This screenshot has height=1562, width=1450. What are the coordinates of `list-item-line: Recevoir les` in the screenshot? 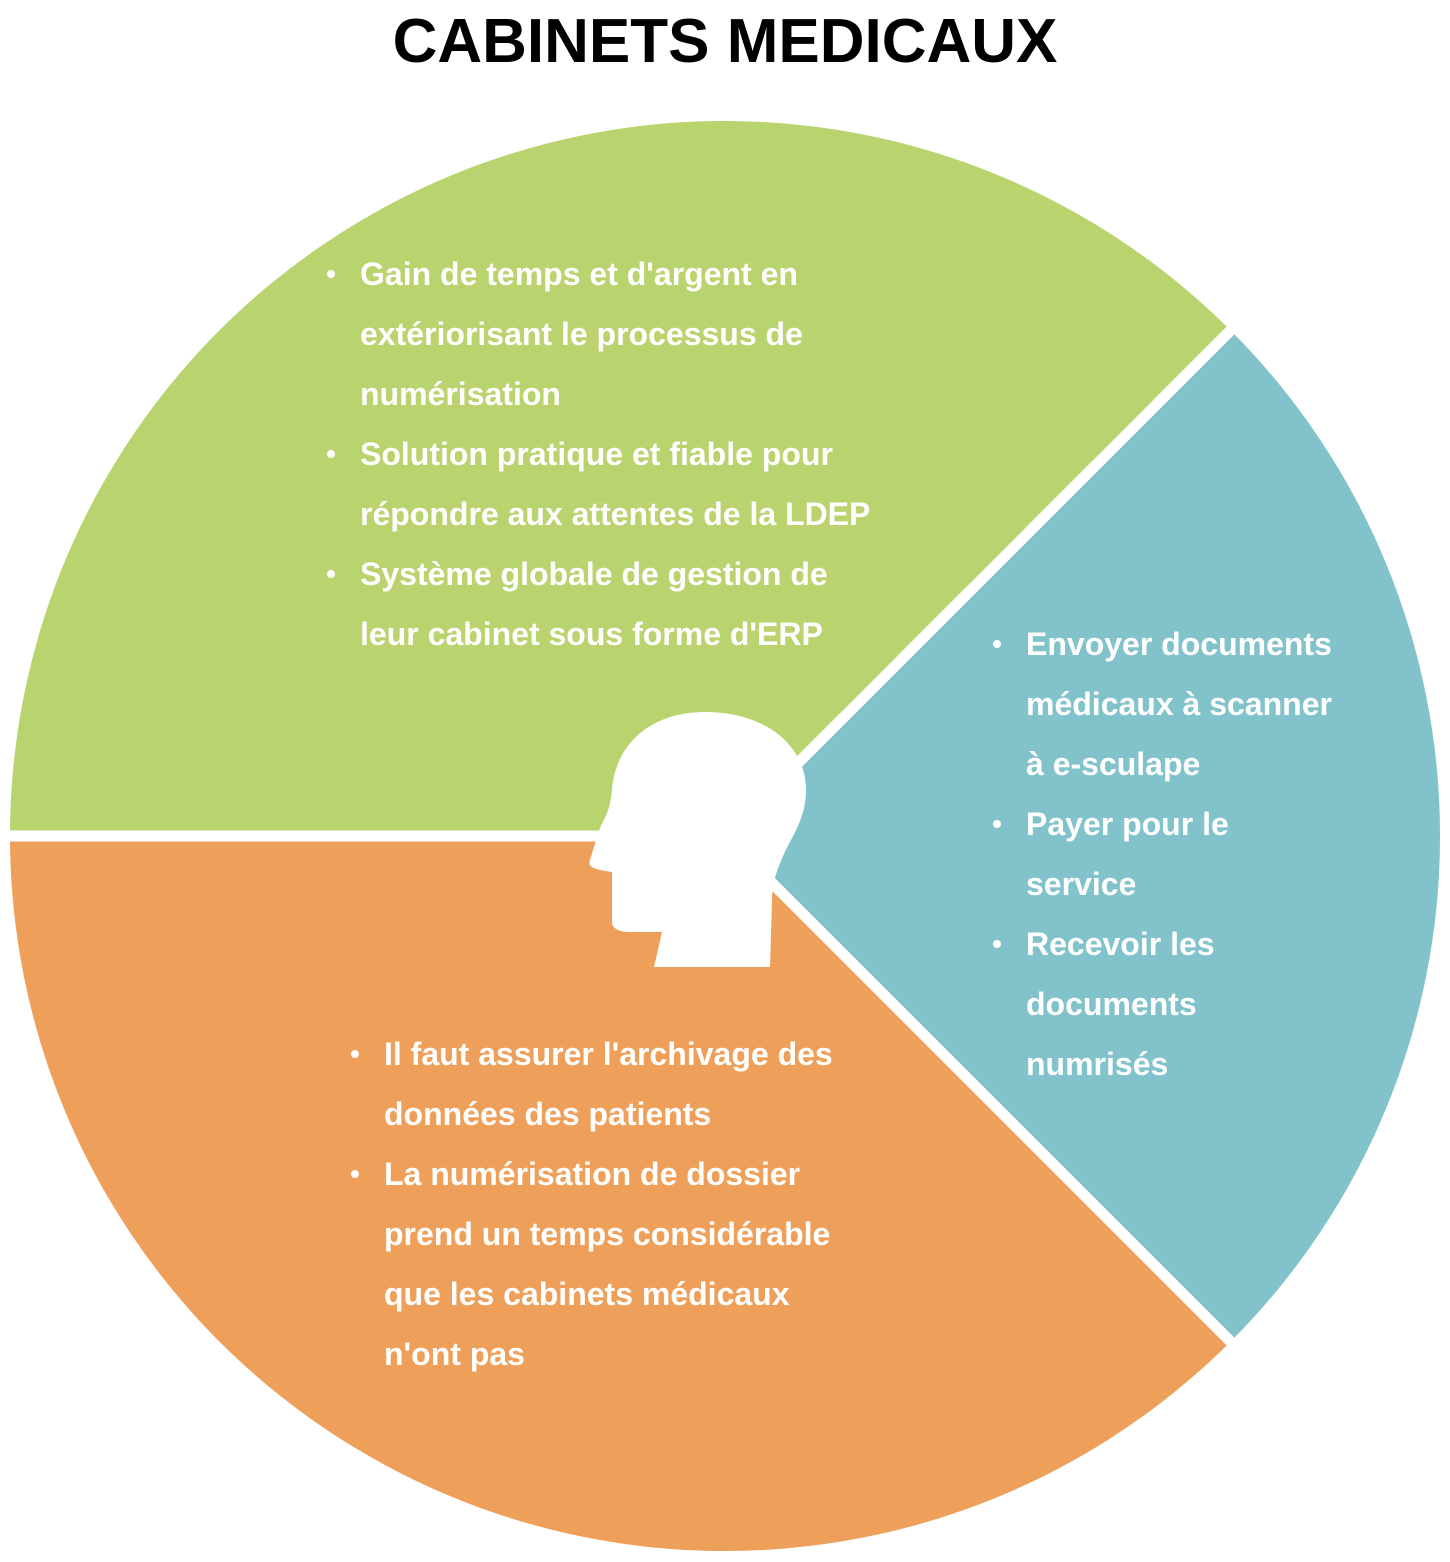 It's located at (1120, 944).